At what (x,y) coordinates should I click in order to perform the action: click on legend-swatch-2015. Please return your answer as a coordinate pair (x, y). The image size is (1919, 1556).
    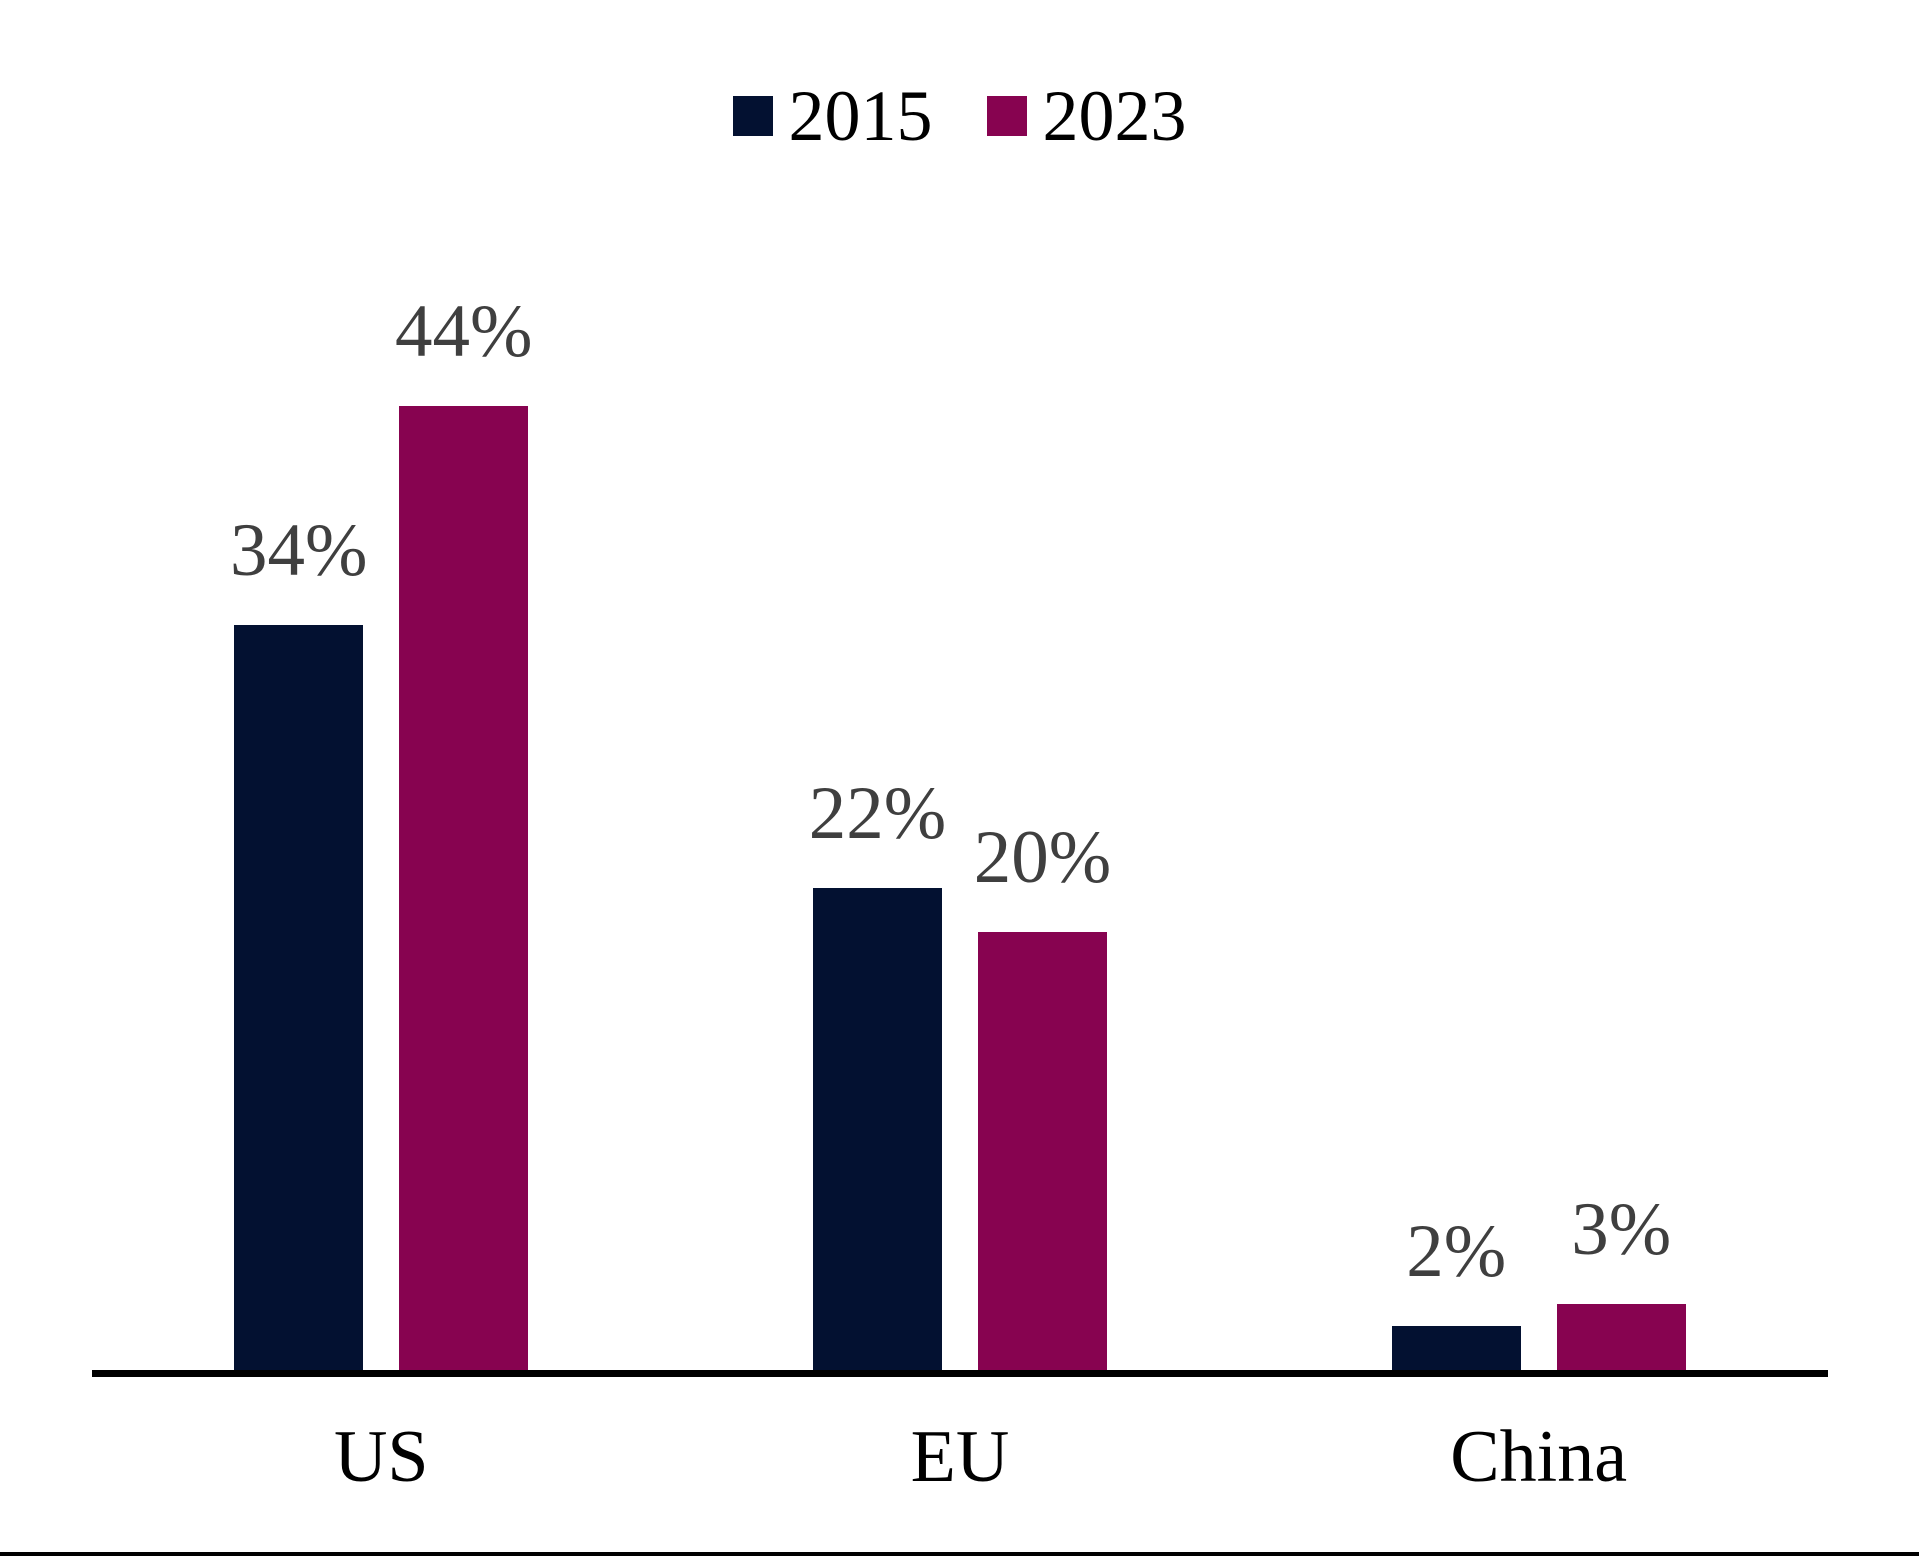
    Looking at the image, I should click on (752, 116).